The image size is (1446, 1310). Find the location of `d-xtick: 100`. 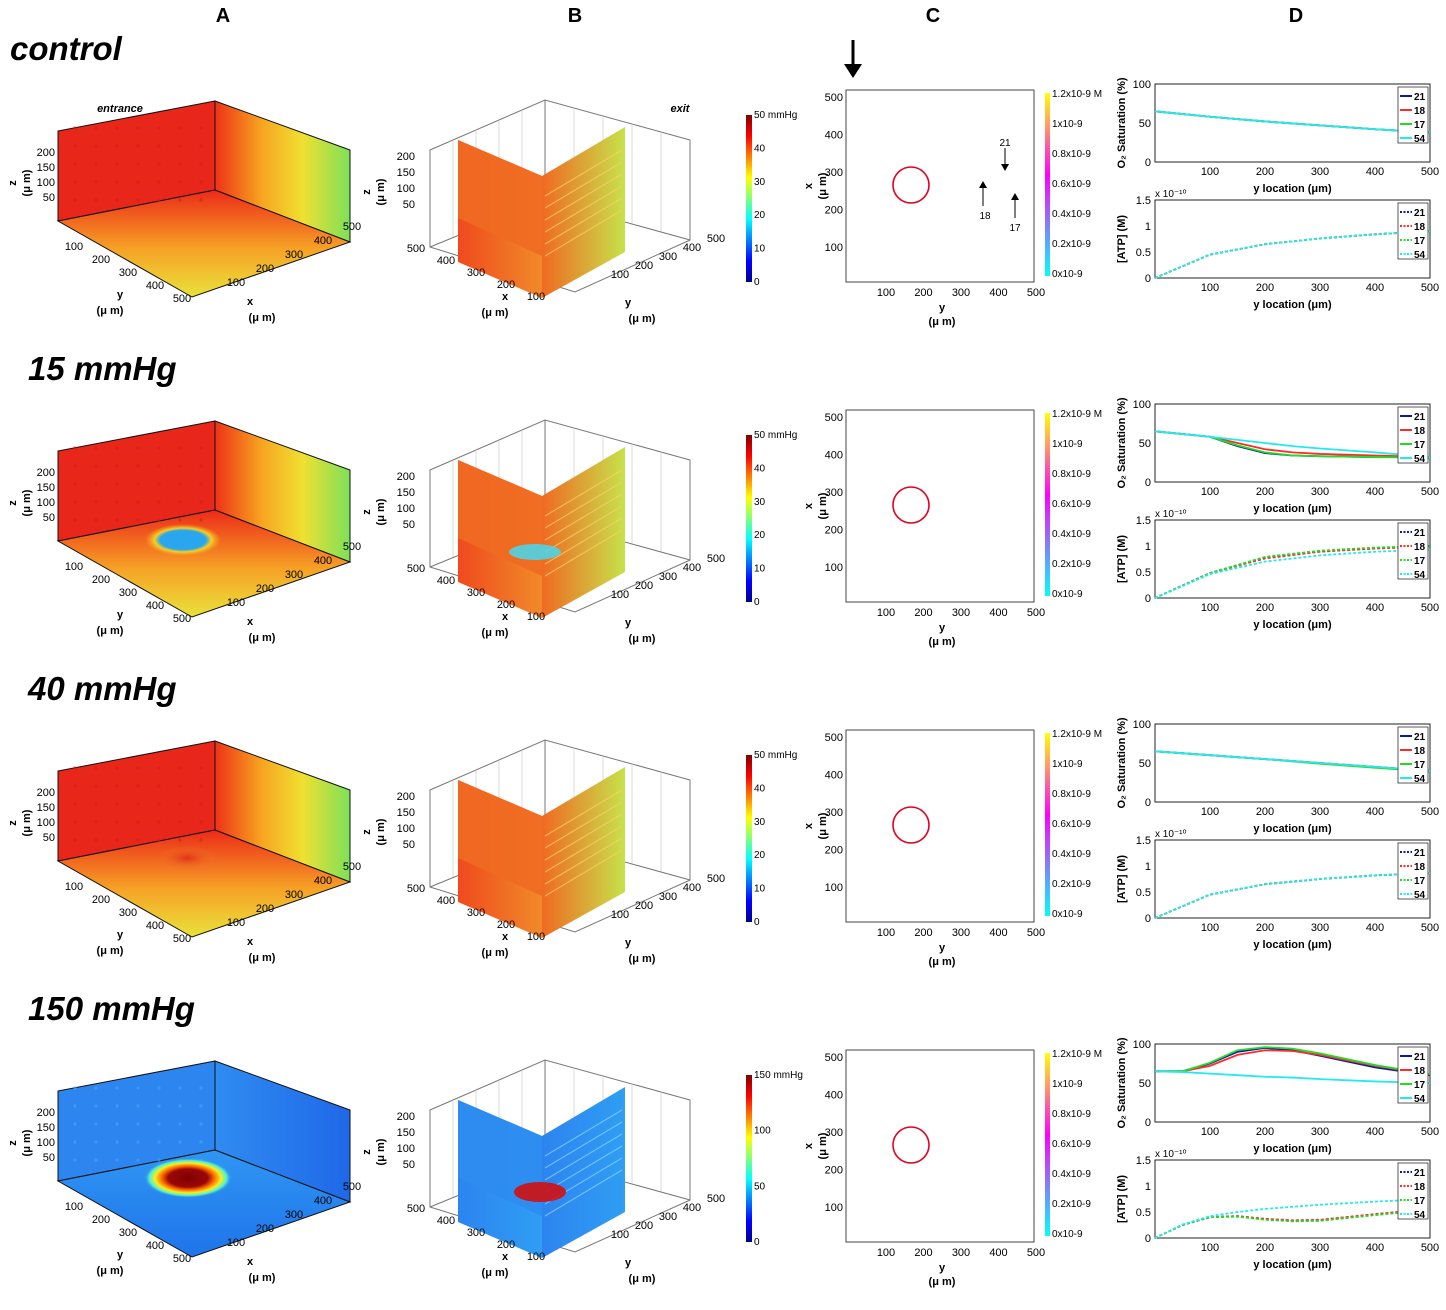

d-xtick: 100 is located at coordinates (1210, 1248).